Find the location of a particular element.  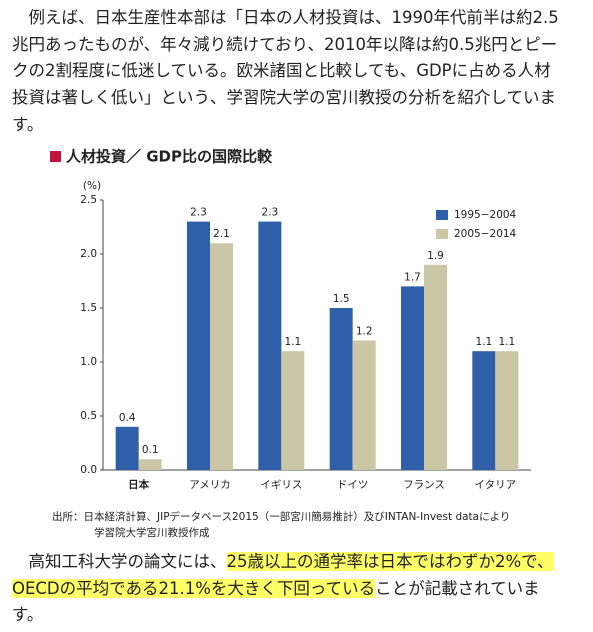

text: 高知工科大学の論文には、 is located at coordinates (119, 561).